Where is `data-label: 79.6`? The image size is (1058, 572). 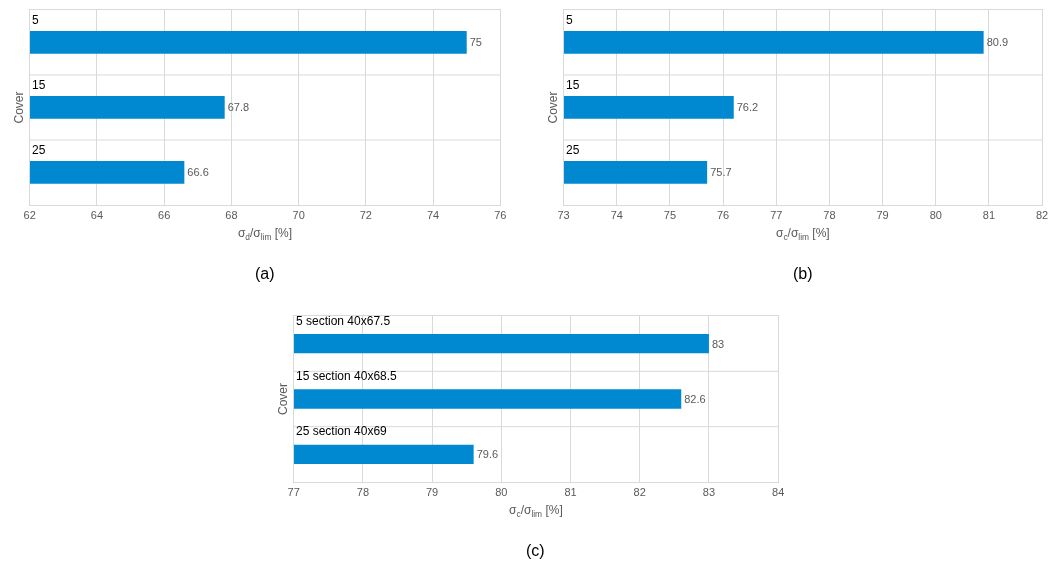 data-label: 79.6 is located at coordinates (487, 454).